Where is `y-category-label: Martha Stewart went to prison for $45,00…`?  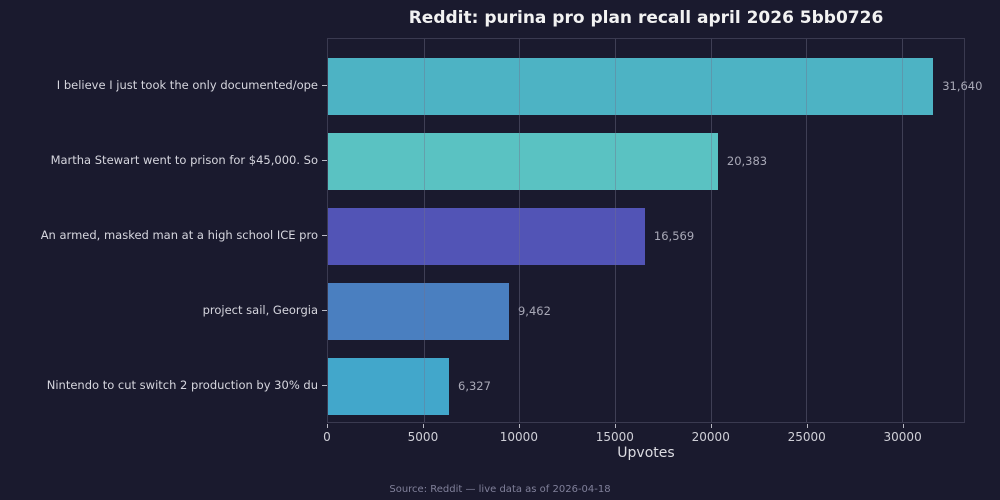 y-category-label: Martha Stewart went to prison for $45,00… is located at coordinates (184, 160).